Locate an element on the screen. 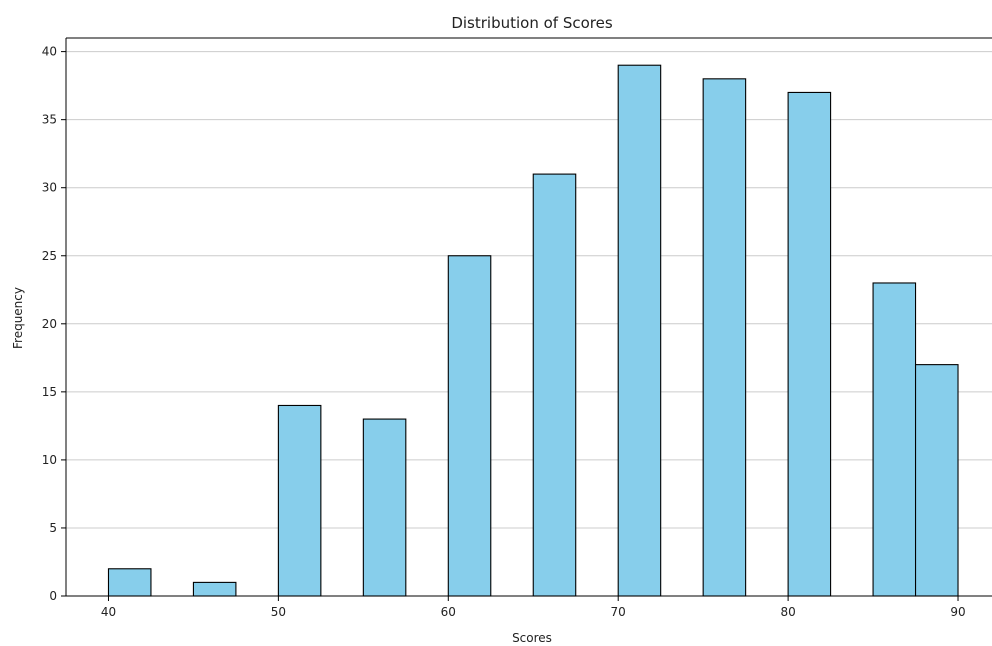 This screenshot has width=992, height=646. x-tick-label-80: 80 is located at coordinates (787, 612).